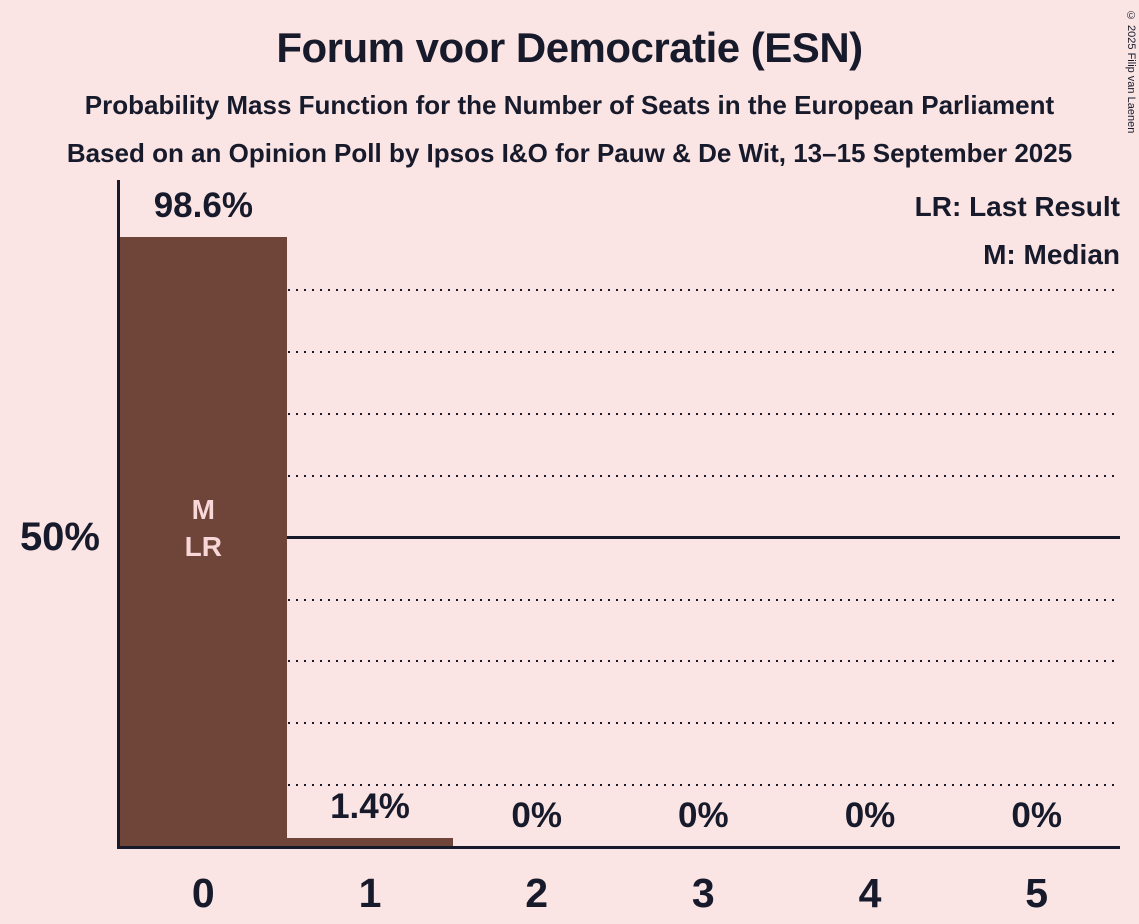  I want to click on chart-title: Forum voor Democratie (ESN), so click(569, 47).